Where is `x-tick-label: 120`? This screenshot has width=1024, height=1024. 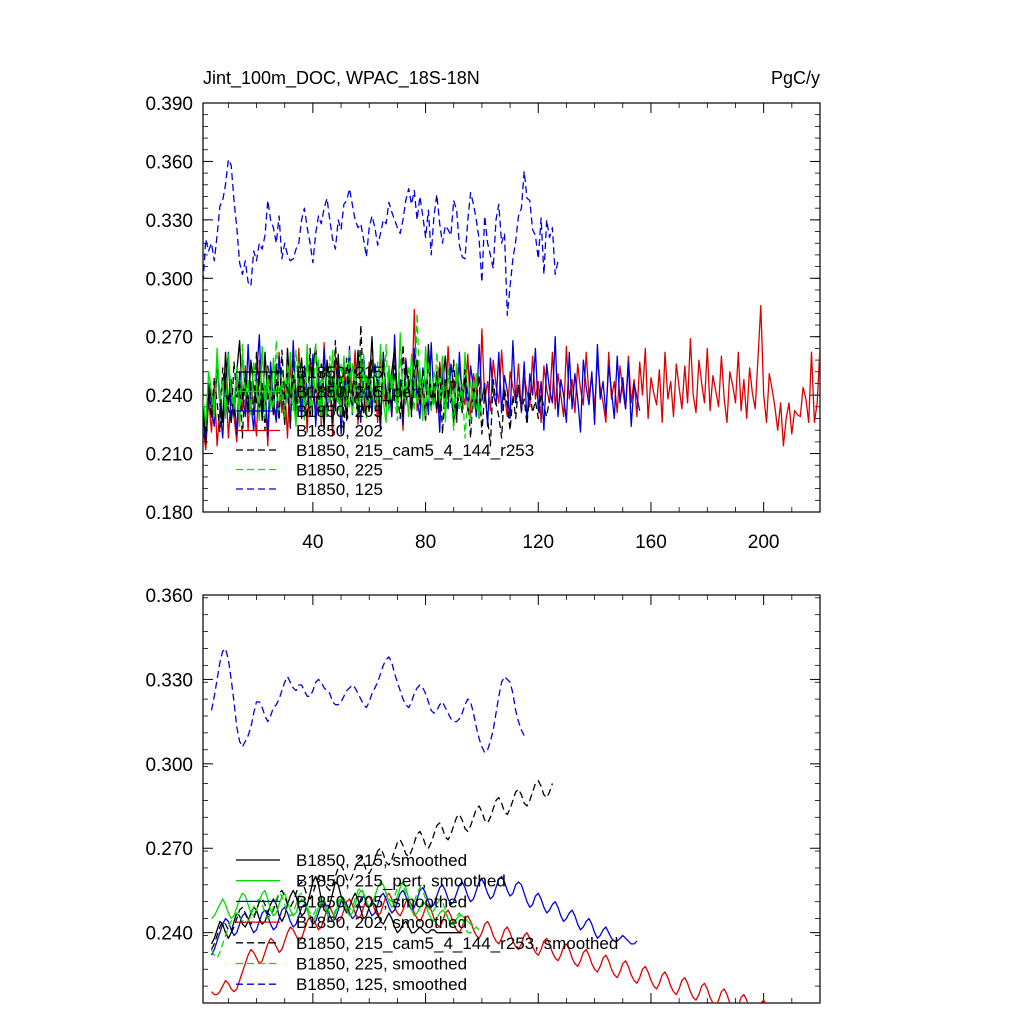 x-tick-label: 120 is located at coordinates (538, 542).